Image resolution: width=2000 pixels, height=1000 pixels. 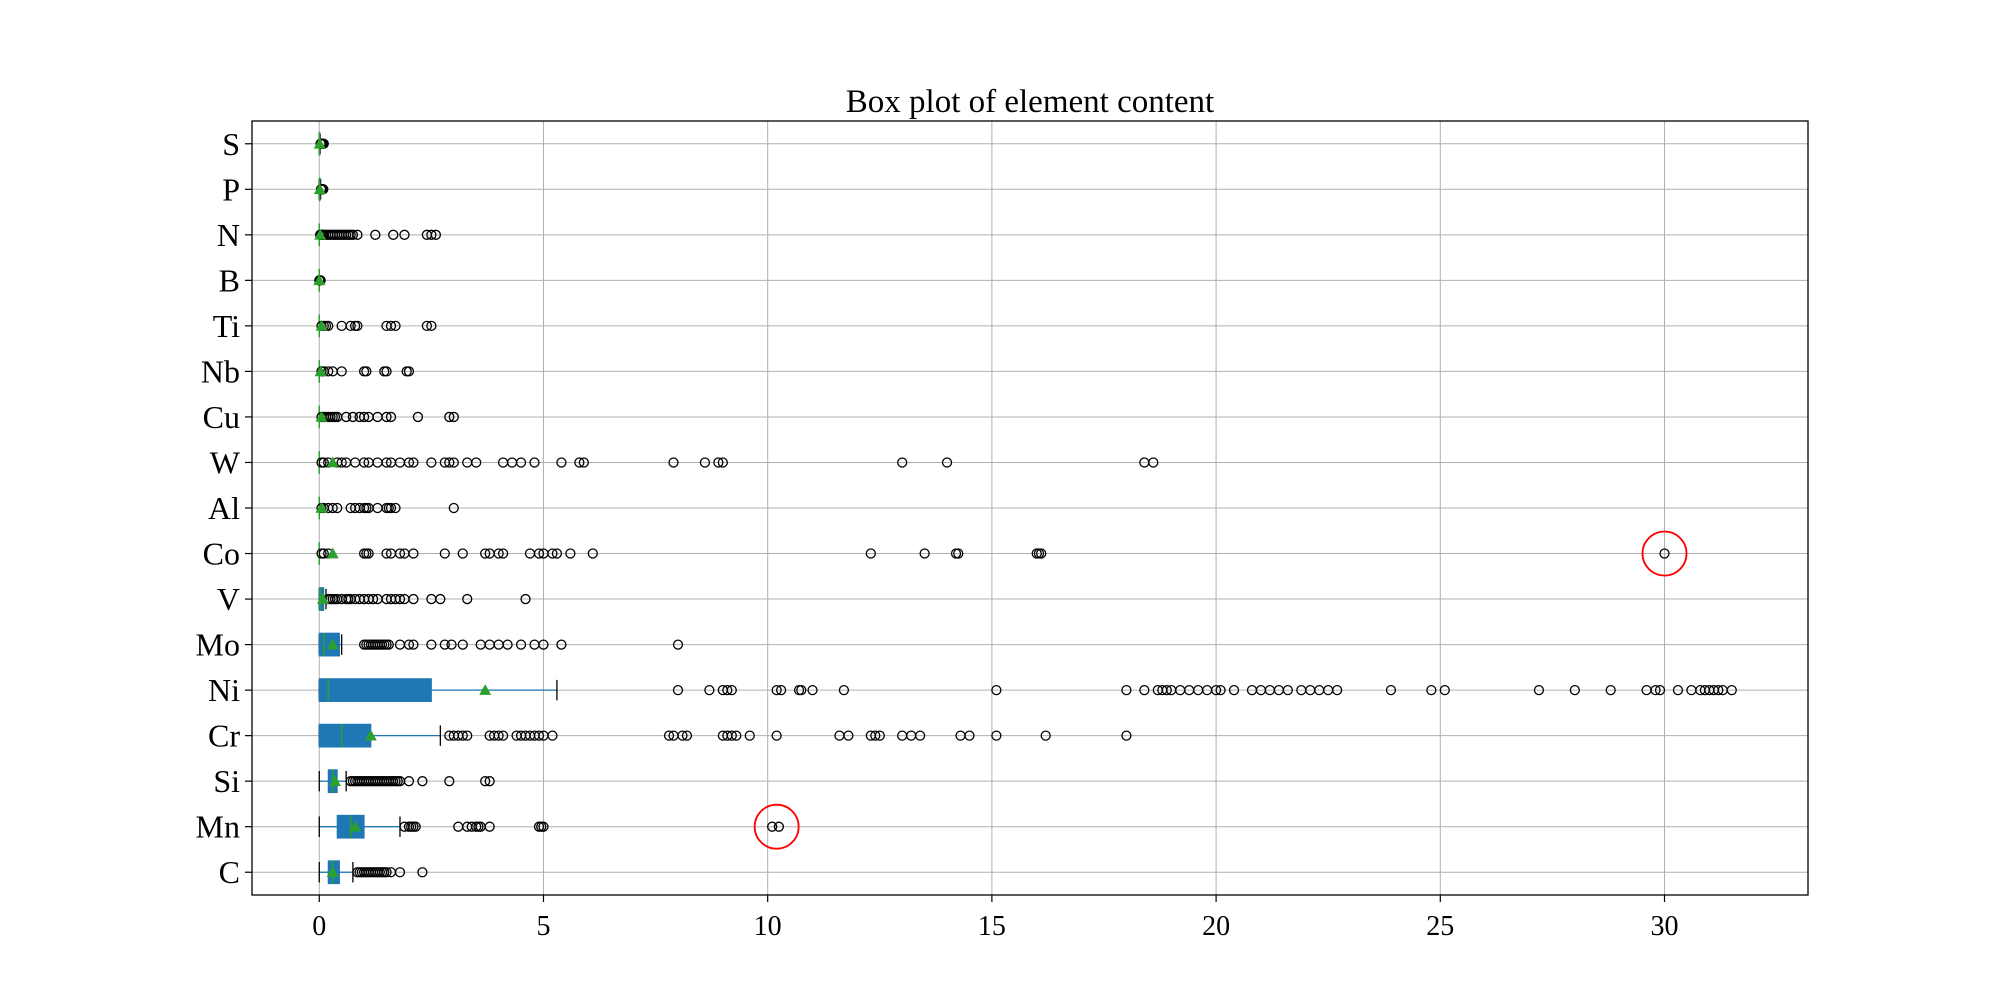 I want to click on y-tick-label: W, so click(x=225, y=462).